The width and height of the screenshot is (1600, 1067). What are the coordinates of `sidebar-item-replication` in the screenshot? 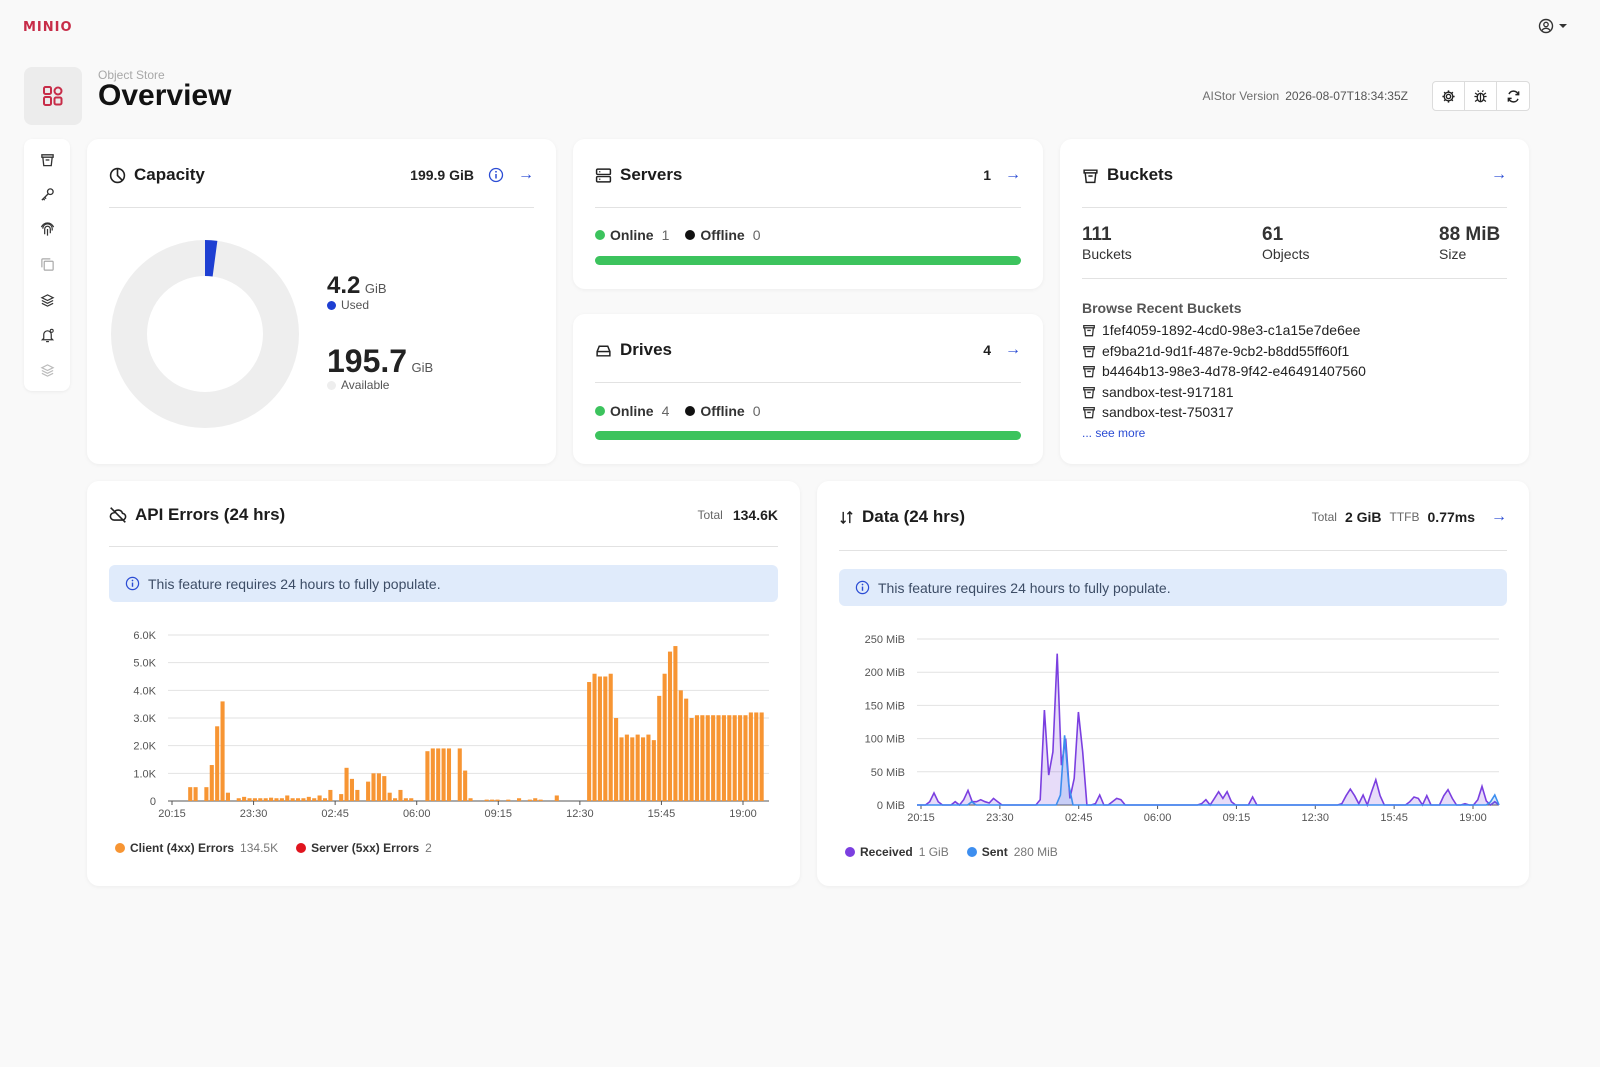 It's located at (47, 264).